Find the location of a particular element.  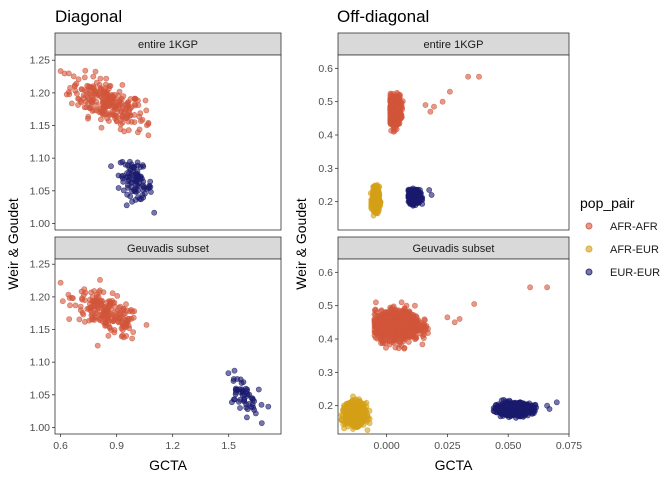

chart-title: Diagonal is located at coordinates (88, 16).